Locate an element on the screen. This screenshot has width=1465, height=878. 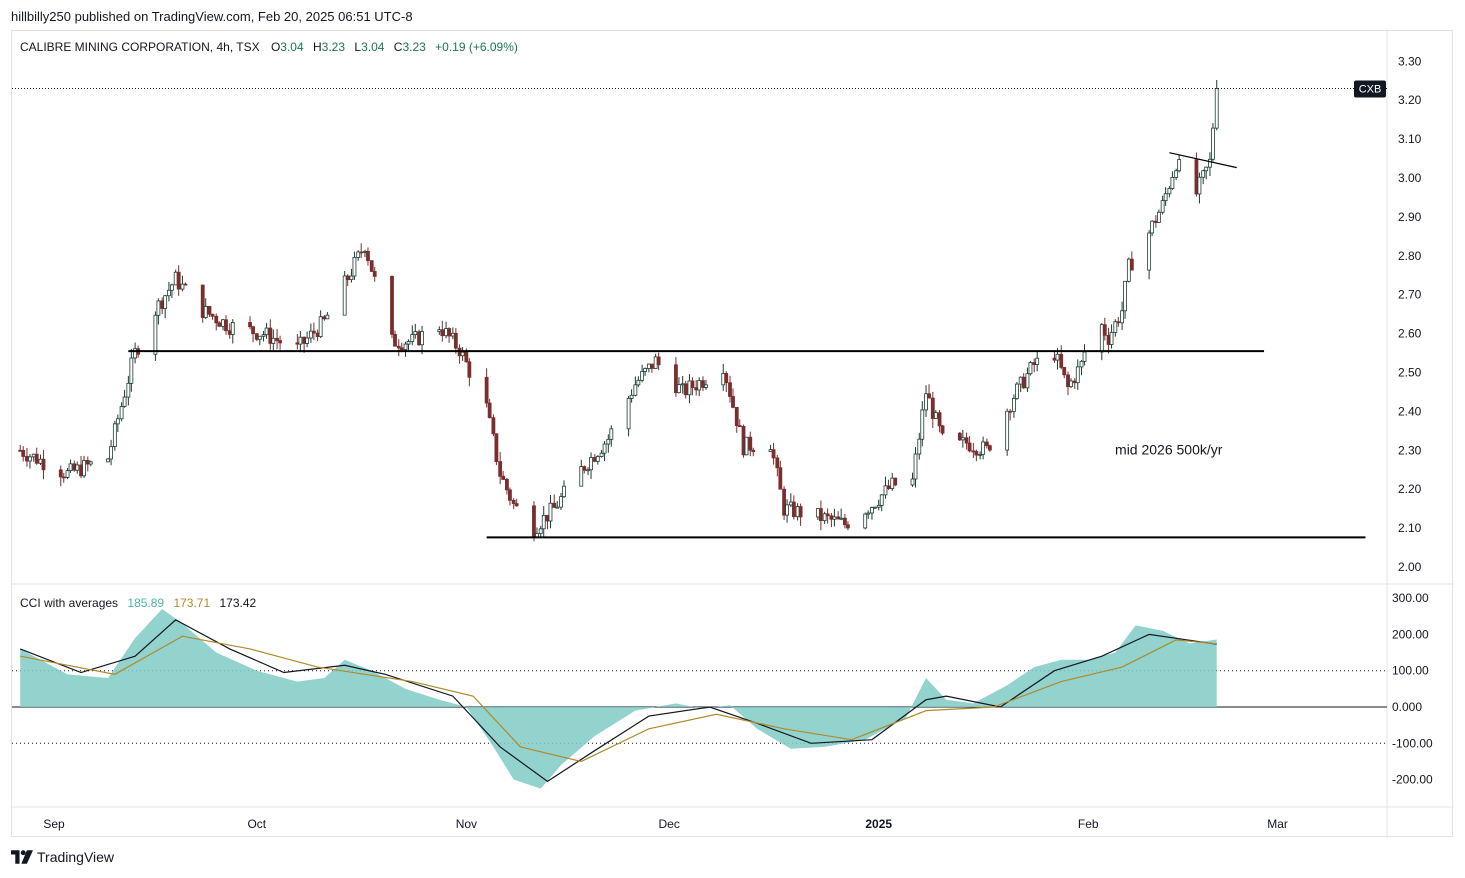
time-tick-label: 2025 is located at coordinates (878, 824).